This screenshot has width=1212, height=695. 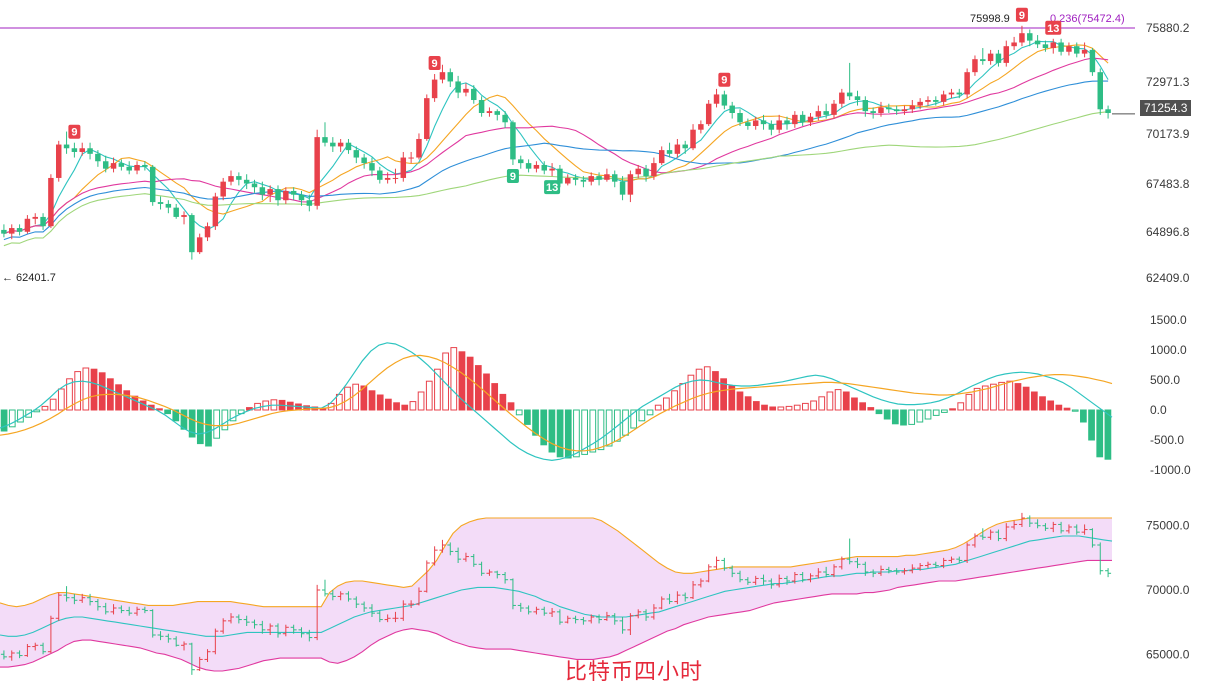 I want to click on boll-middle-line, so click(x=556, y=586).